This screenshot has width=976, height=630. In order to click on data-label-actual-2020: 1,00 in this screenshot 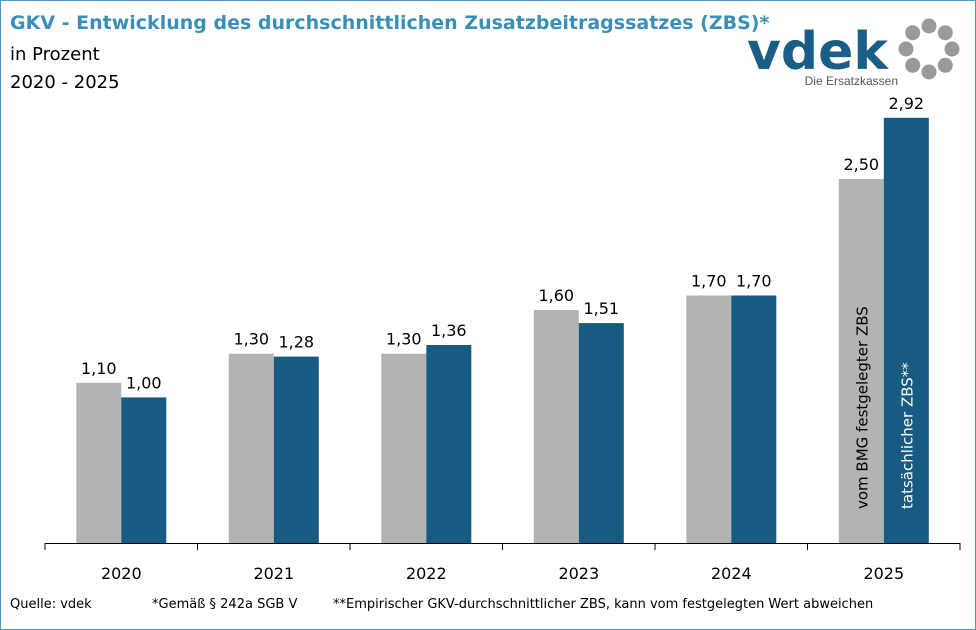, I will do `click(144, 382)`.